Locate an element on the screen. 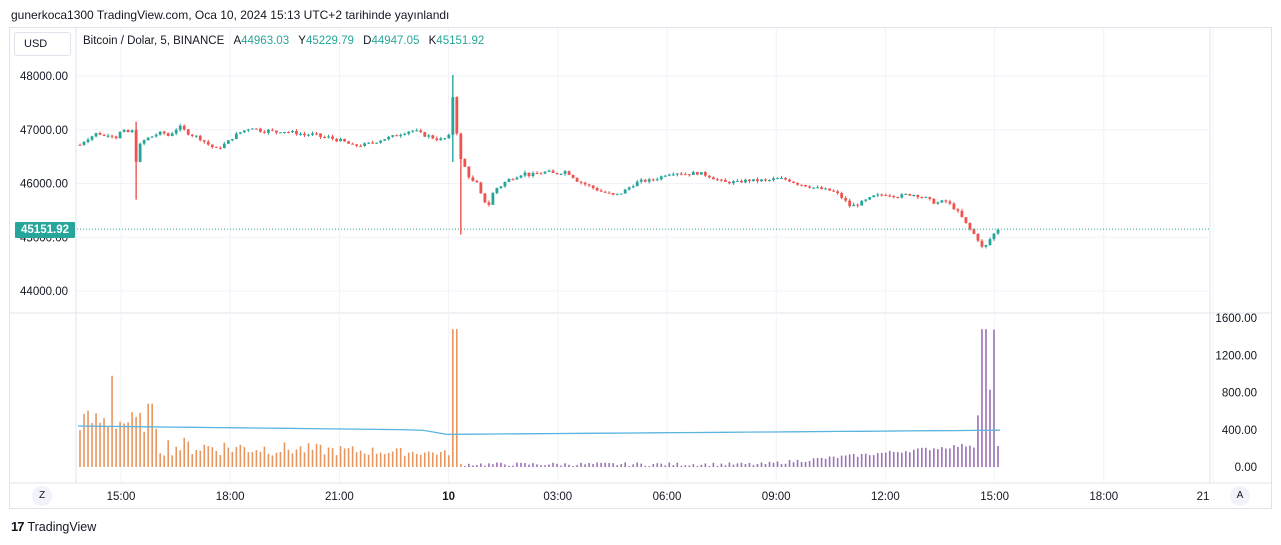 The height and width of the screenshot is (545, 1281). high-key: Y is located at coordinates (302, 41).